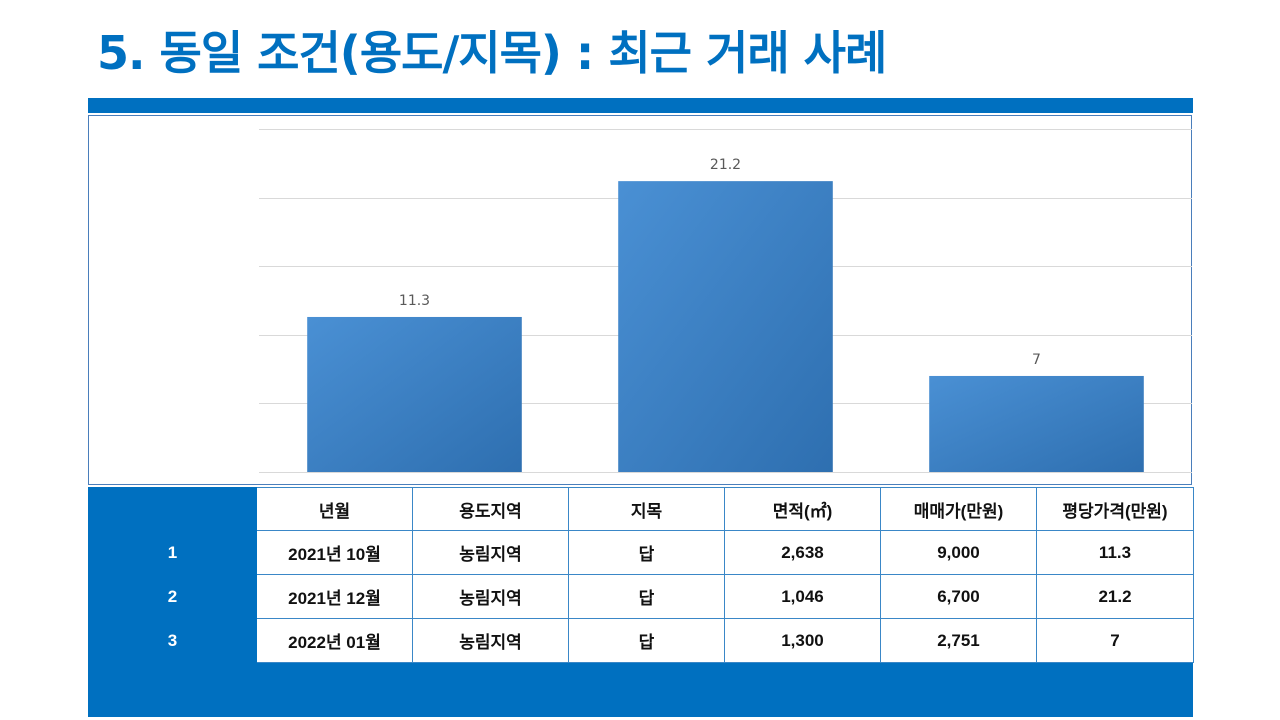 This screenshot has height=720, width=1280. I want to click on table-header-cell: 면적(㎡), so click(802, 509).